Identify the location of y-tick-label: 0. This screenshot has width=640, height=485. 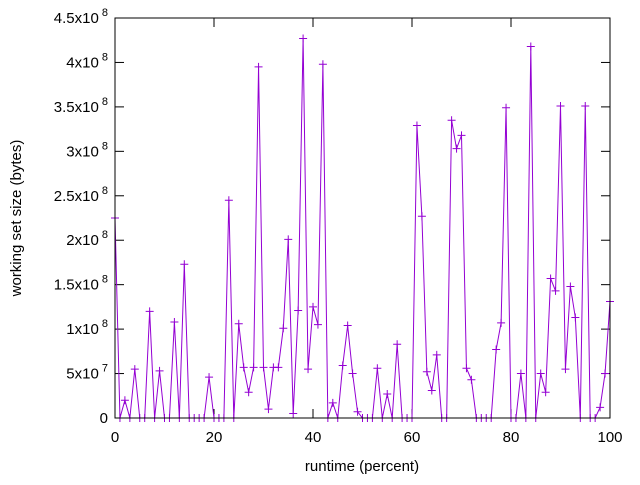
(104, 418).